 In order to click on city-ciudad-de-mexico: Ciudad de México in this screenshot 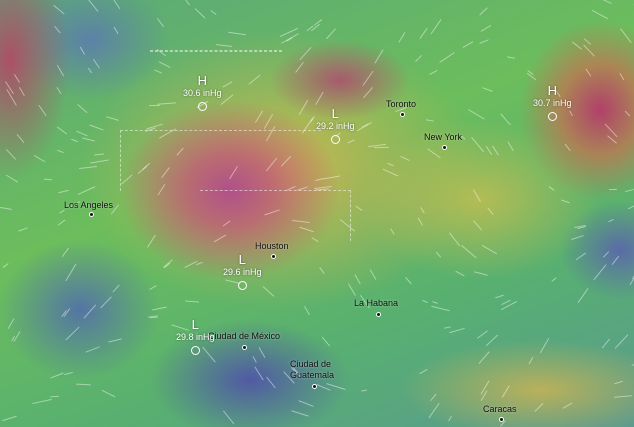, I will do `click(244, 336)`.